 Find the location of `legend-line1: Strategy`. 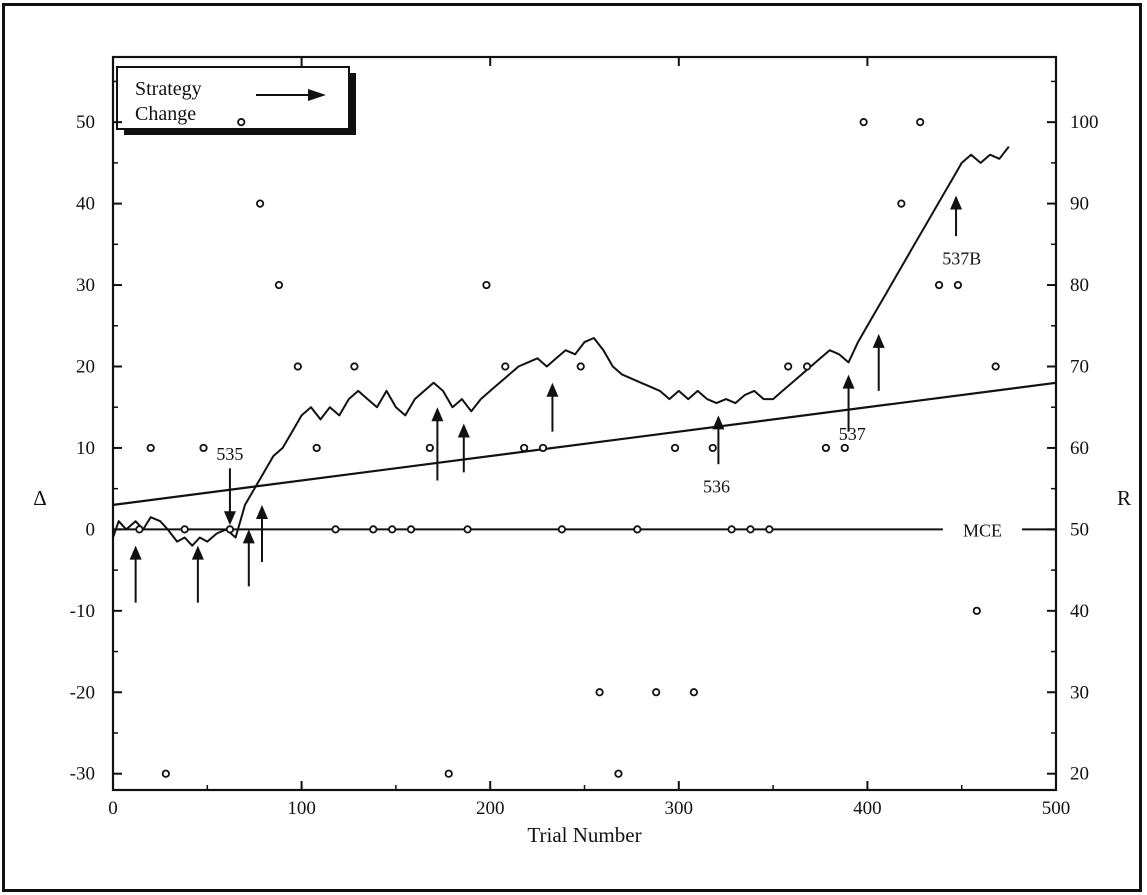

legend-line1: Strategy is located at coordinates (168, 89).